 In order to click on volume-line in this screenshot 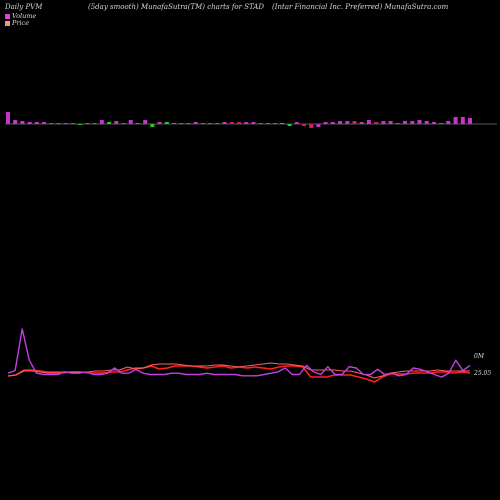, I will do `click(239, 353)`.